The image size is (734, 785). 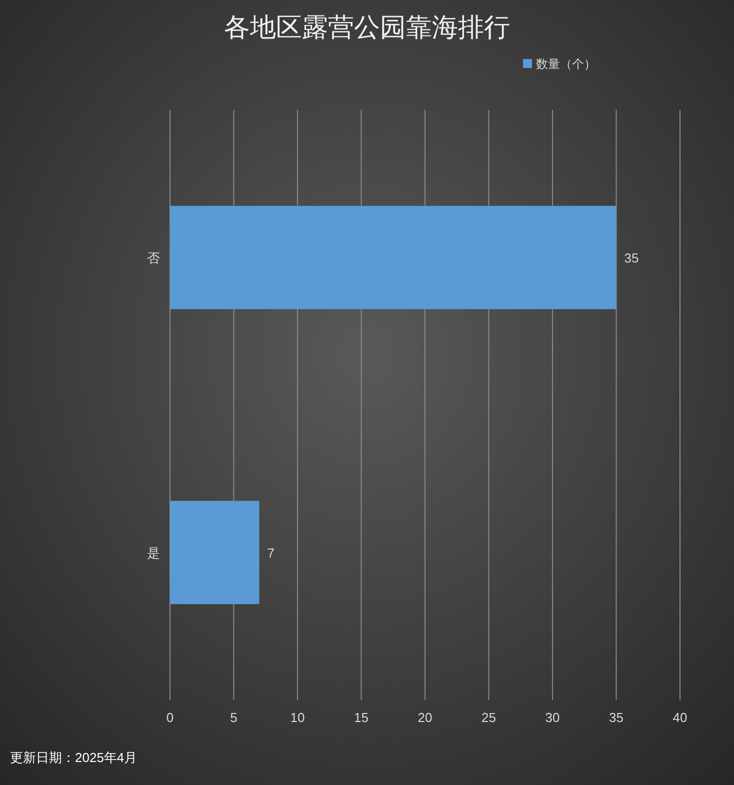 What do you see at coordinates (153, 258) in the screenshot?
I see `y-tick-label: 否` at bounding box center [153, 258].